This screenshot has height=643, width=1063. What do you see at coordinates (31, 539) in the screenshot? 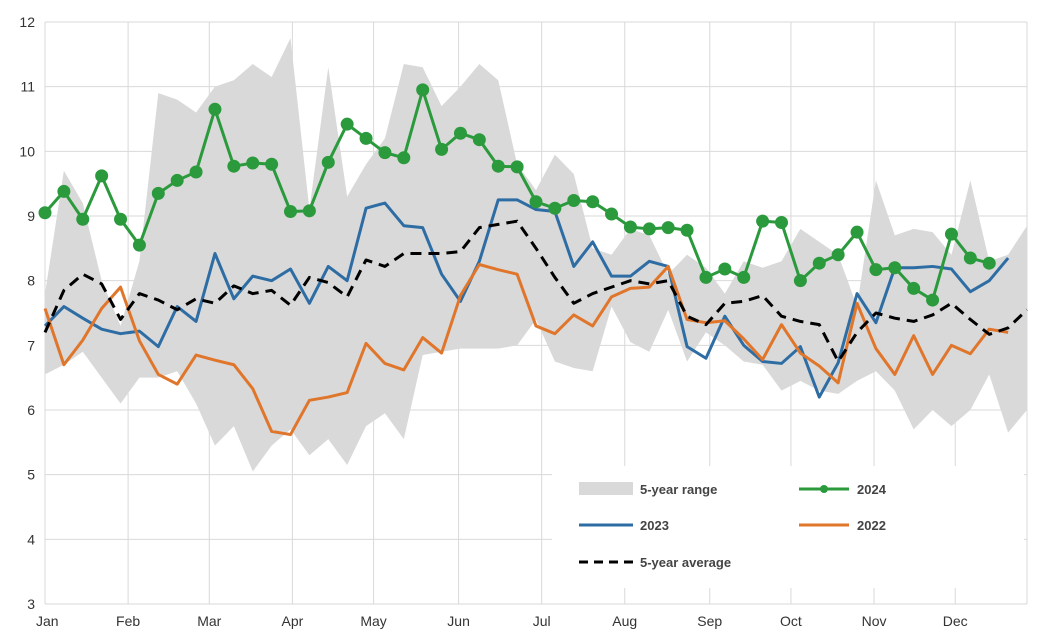
I see `y-tick-label: 4` at bounding box center [31, 539].